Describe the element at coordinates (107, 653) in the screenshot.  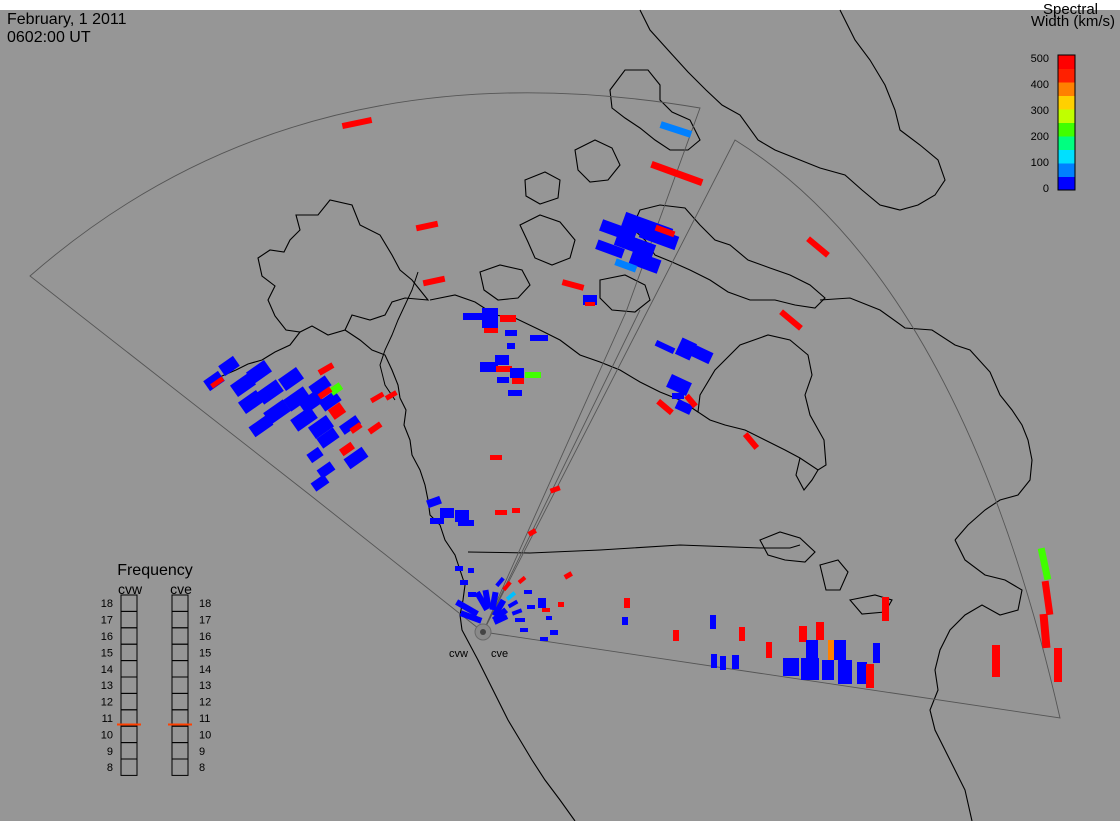
I see `frequency-level-label-left: 15` at that location.